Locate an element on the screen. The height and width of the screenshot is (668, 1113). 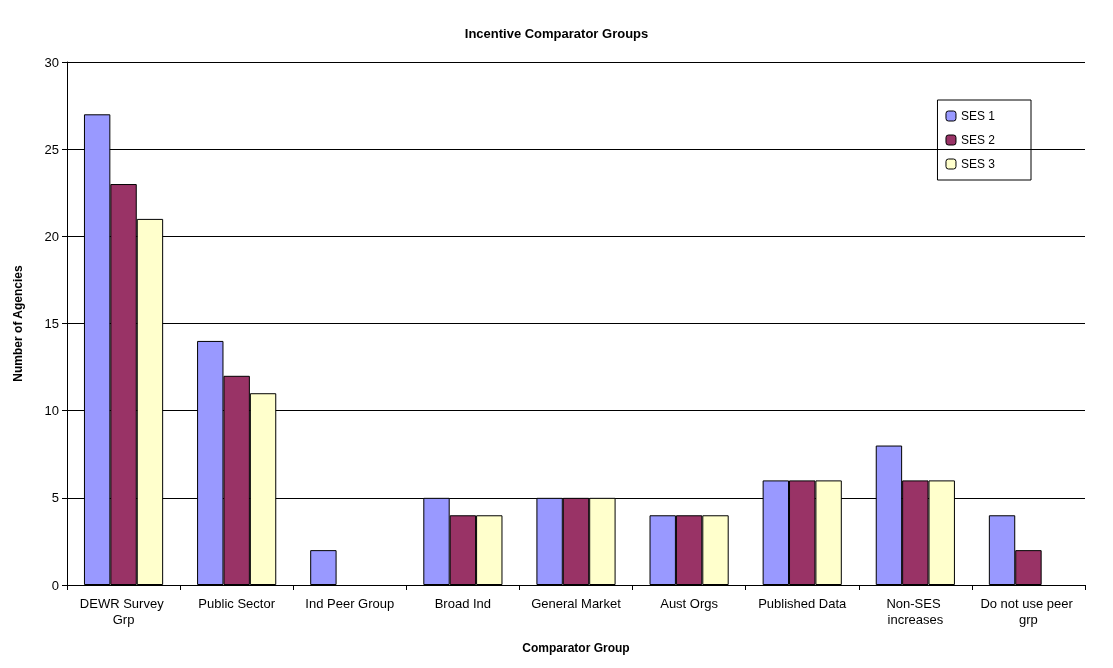
y-tick-label: 5 is located at coordinates (55, 498).